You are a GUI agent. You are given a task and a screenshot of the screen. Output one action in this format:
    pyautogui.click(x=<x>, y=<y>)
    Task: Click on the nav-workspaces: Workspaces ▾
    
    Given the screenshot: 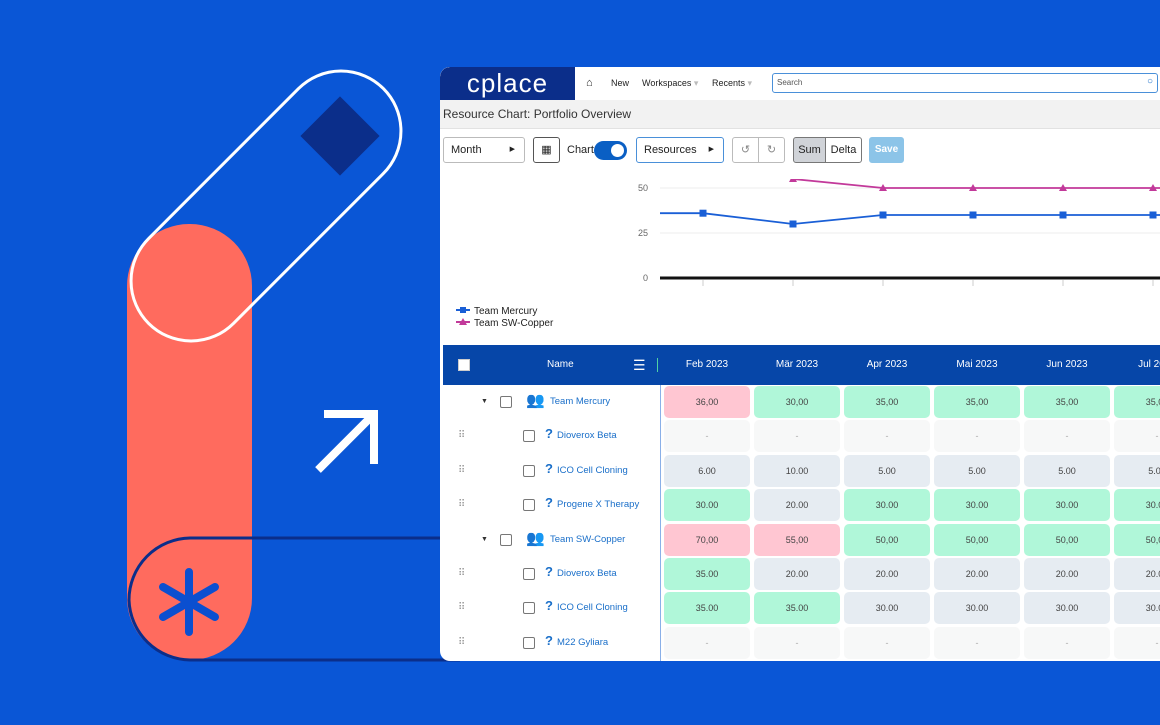 What is the action you would take?
    pyautogui.click(x=670, y=83)
    